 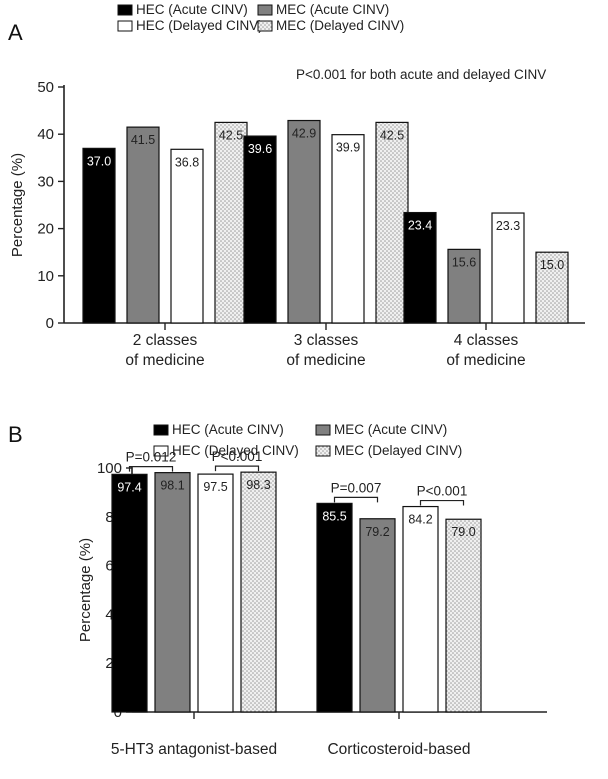 What do you see at coordinates (15, 32) in the screenshot?
I see `panel-label: A` at bounding box center [15, 32].